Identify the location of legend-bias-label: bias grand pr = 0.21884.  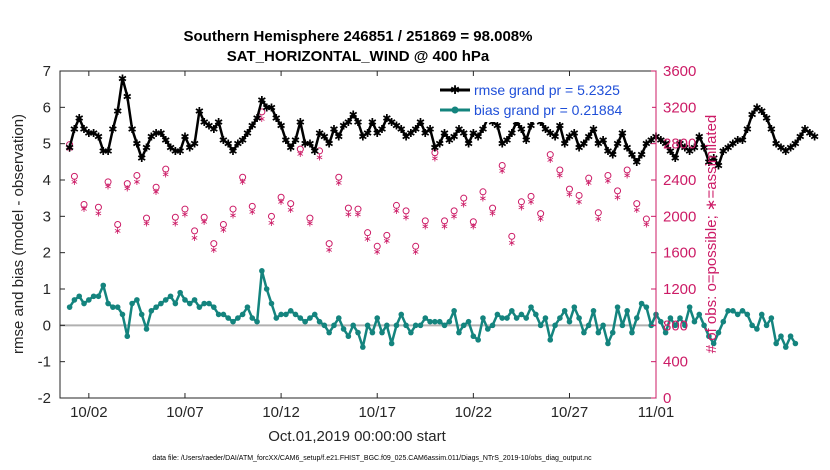
(548, 110).